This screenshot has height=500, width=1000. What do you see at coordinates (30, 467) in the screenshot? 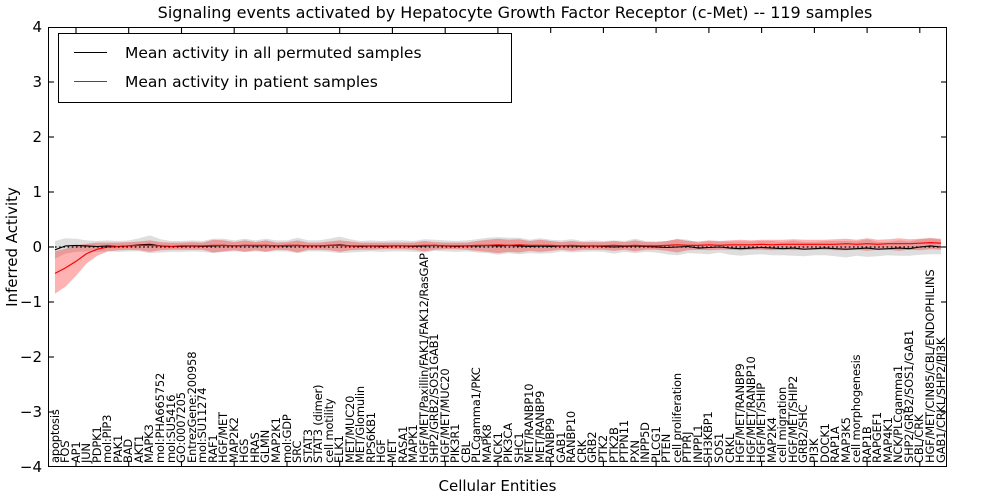
I see `y-tick-label: −4` at bounding box center [30, 467].